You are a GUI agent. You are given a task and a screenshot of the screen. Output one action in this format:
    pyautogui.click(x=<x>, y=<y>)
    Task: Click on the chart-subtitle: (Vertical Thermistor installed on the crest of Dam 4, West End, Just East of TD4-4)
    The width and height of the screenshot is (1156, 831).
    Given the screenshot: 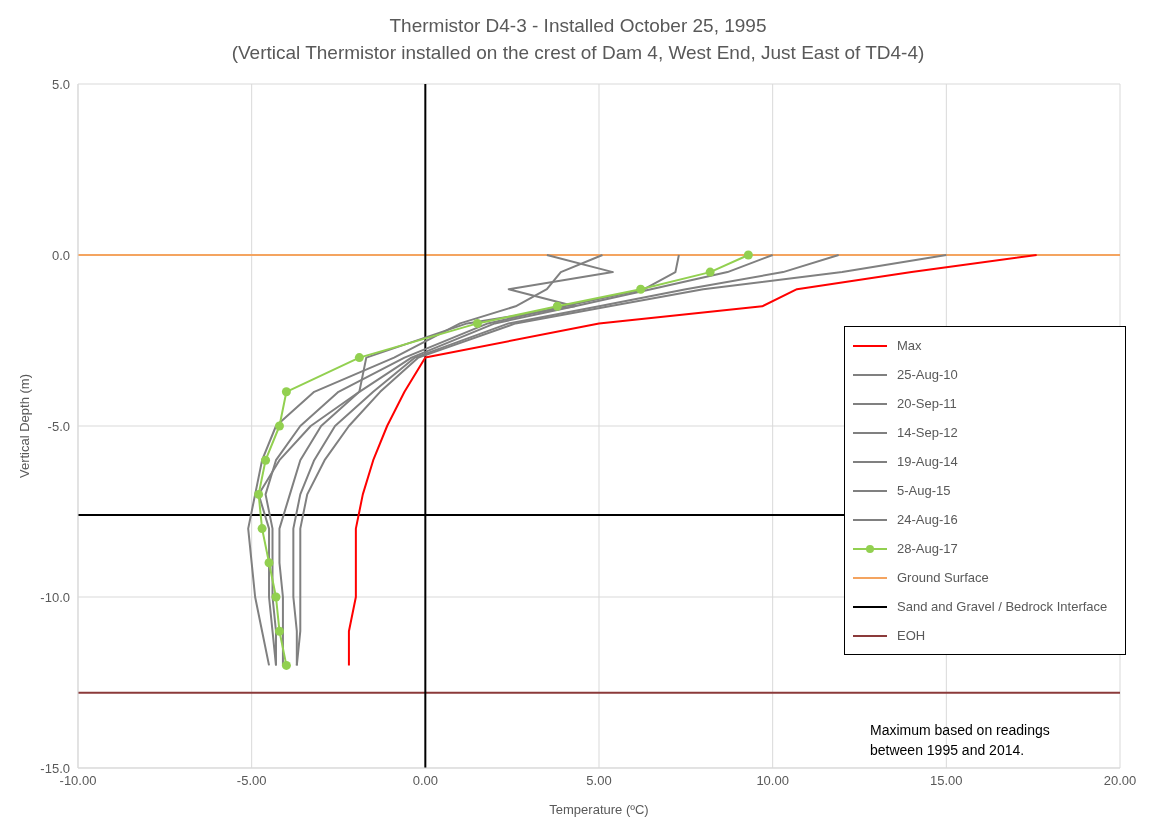 What is the action you would take?
    pyautogui.click(x=578, y=53)
    